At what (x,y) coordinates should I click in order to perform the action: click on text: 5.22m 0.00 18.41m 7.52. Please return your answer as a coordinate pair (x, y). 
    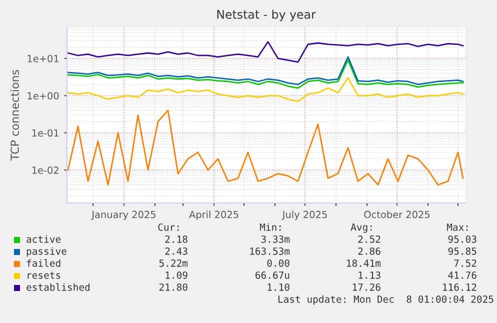
    Looking at the image, I should click on (317, 263).